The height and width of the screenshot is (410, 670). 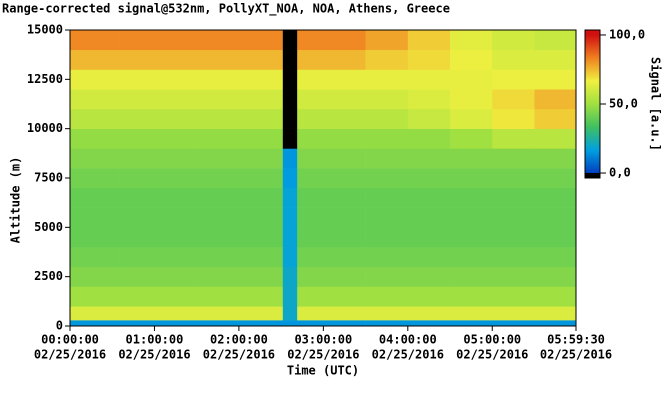 I want to click on colorbar-tick-label: 50,0, so click(x=623, y=104).